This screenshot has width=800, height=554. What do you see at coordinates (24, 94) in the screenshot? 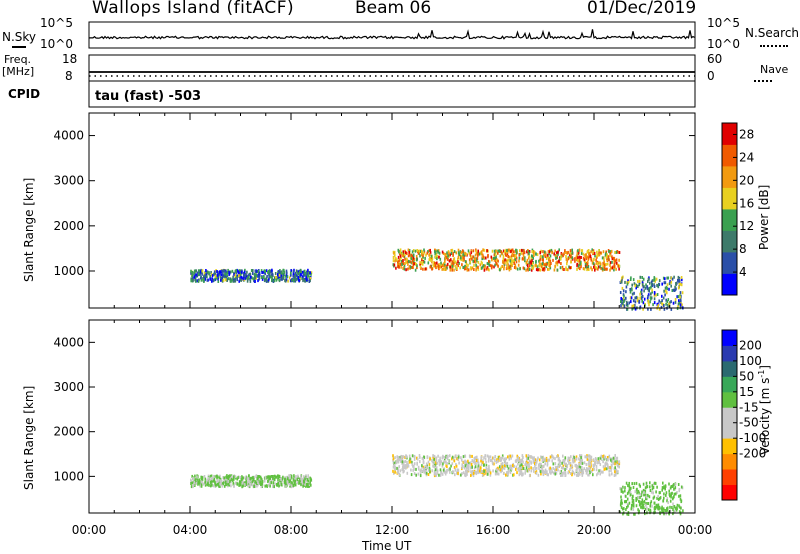
I see `cpid-label: CPID` at bounding box center [24, 94].